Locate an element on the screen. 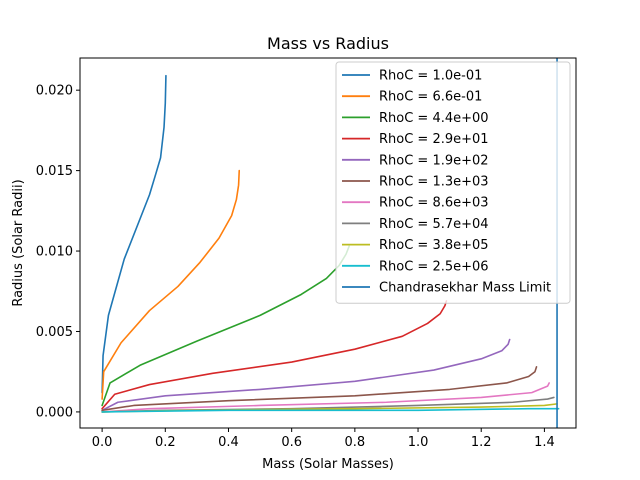 The width and height of the screenshot is (640, 480). y-tick-label: 0.015 is located at coordinates (54, 171).